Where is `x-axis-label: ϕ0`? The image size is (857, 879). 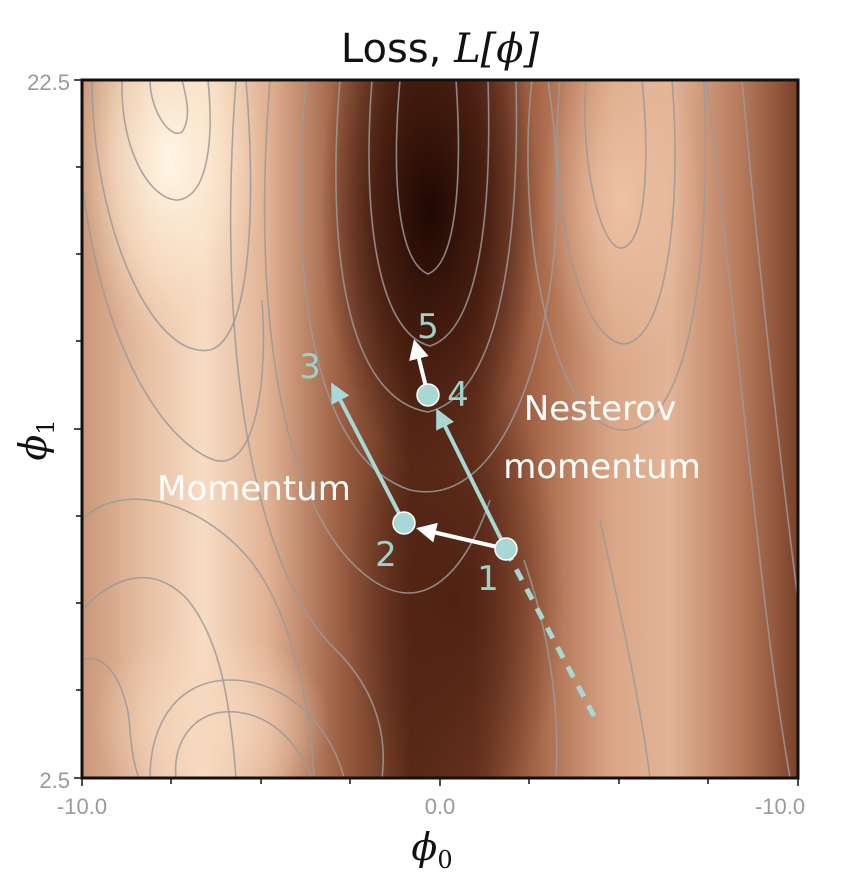
x-axis-label: ϕ0 is located at coordinates (431, 849).